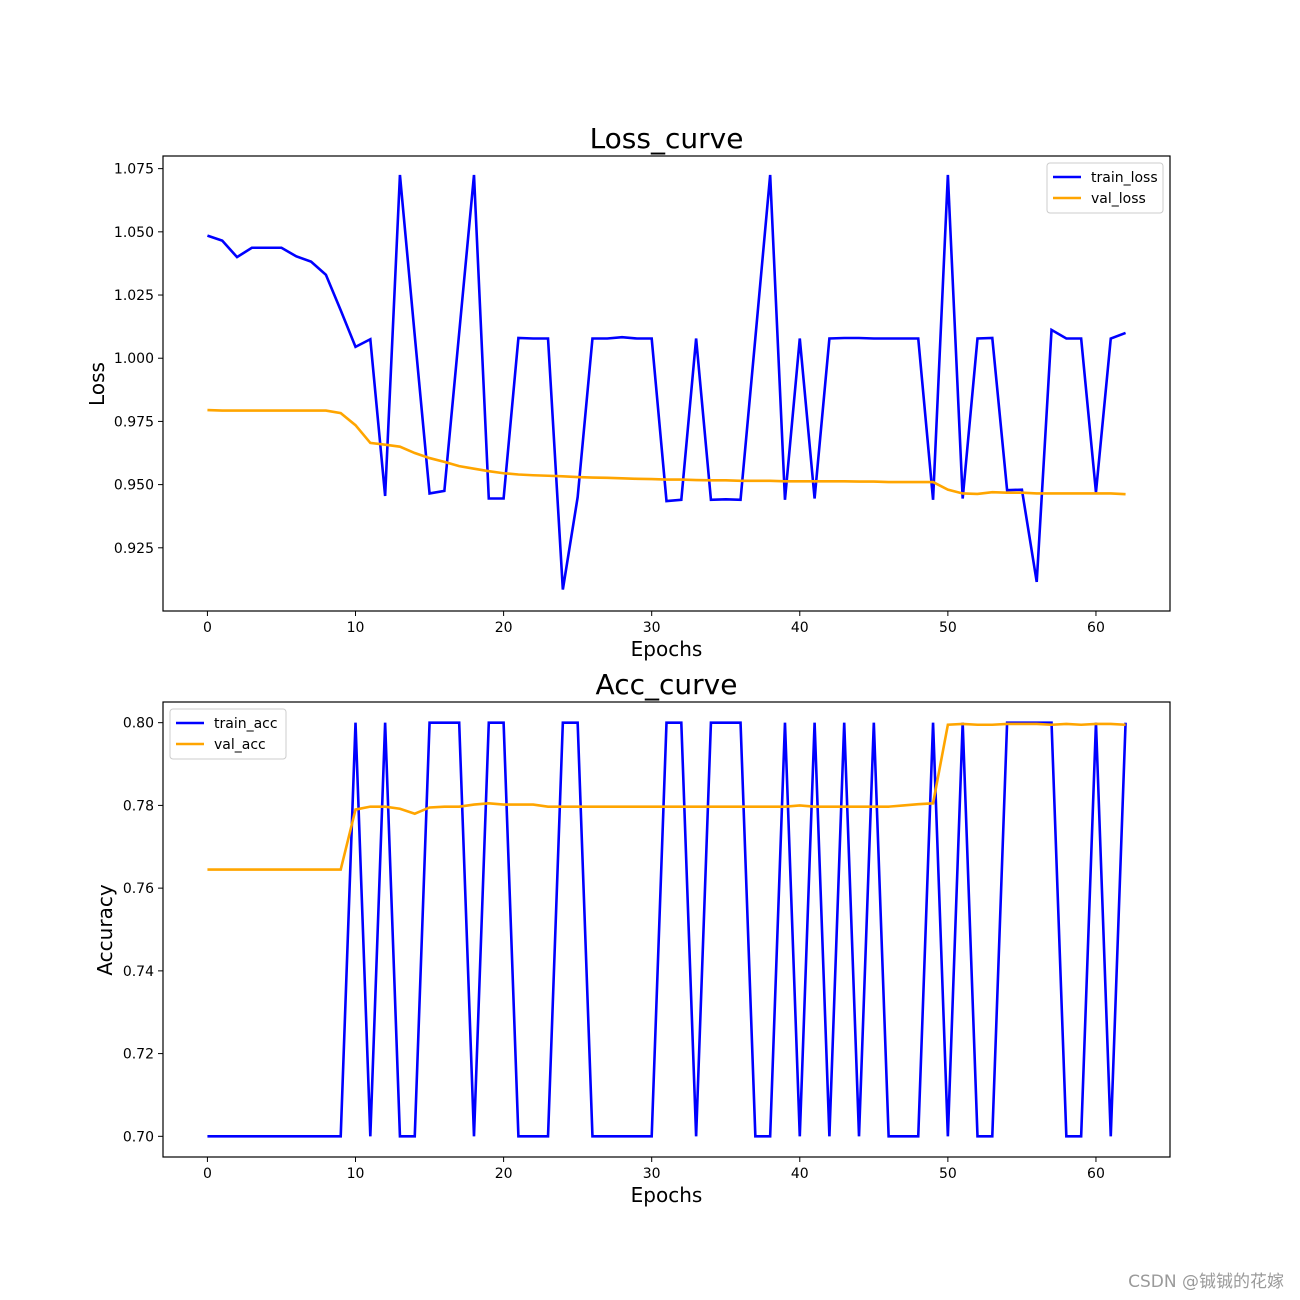  I want to click on accuracy-chart-title: Acc_curve, so click(667, 684).